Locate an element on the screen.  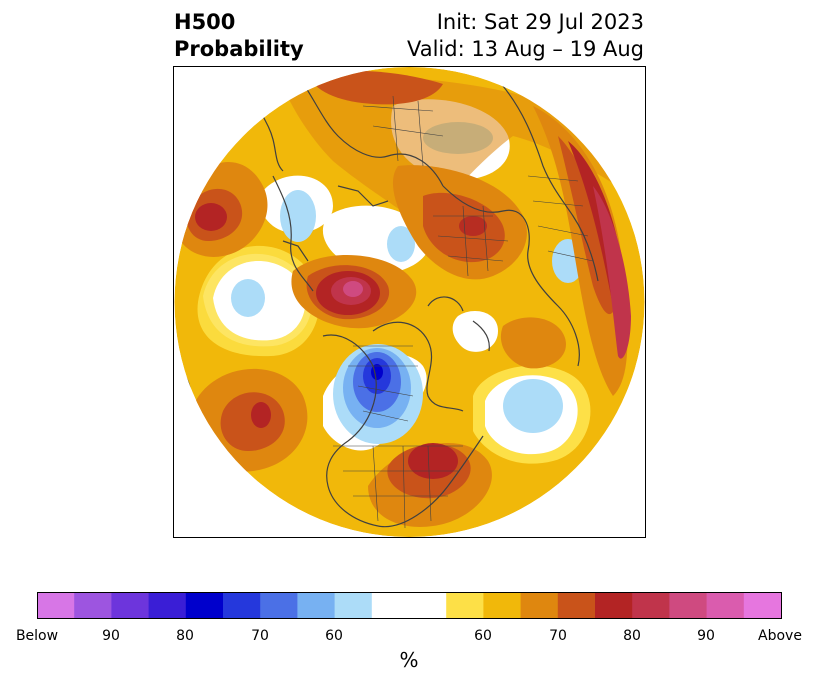
tick-label: Above is located at coordinates (780, 636).